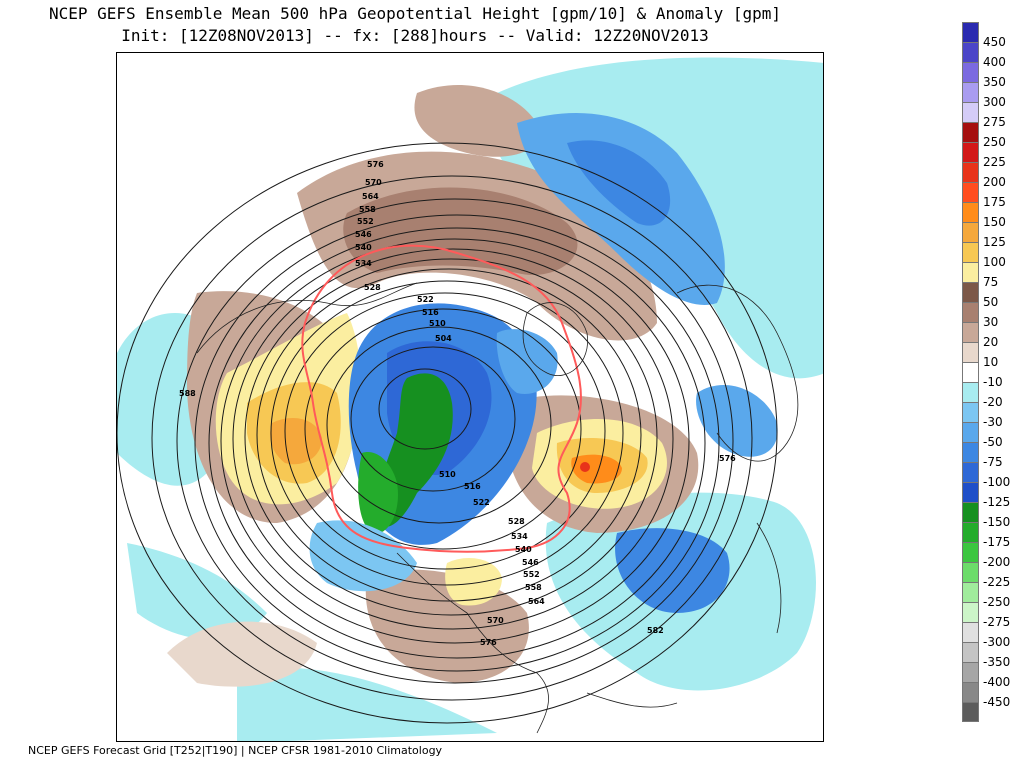 The width and height of the screenshot is (1024, 768). Describe the element at coordinates (425, 299) in the screenshot. I see `contour-label: 522` at that location.